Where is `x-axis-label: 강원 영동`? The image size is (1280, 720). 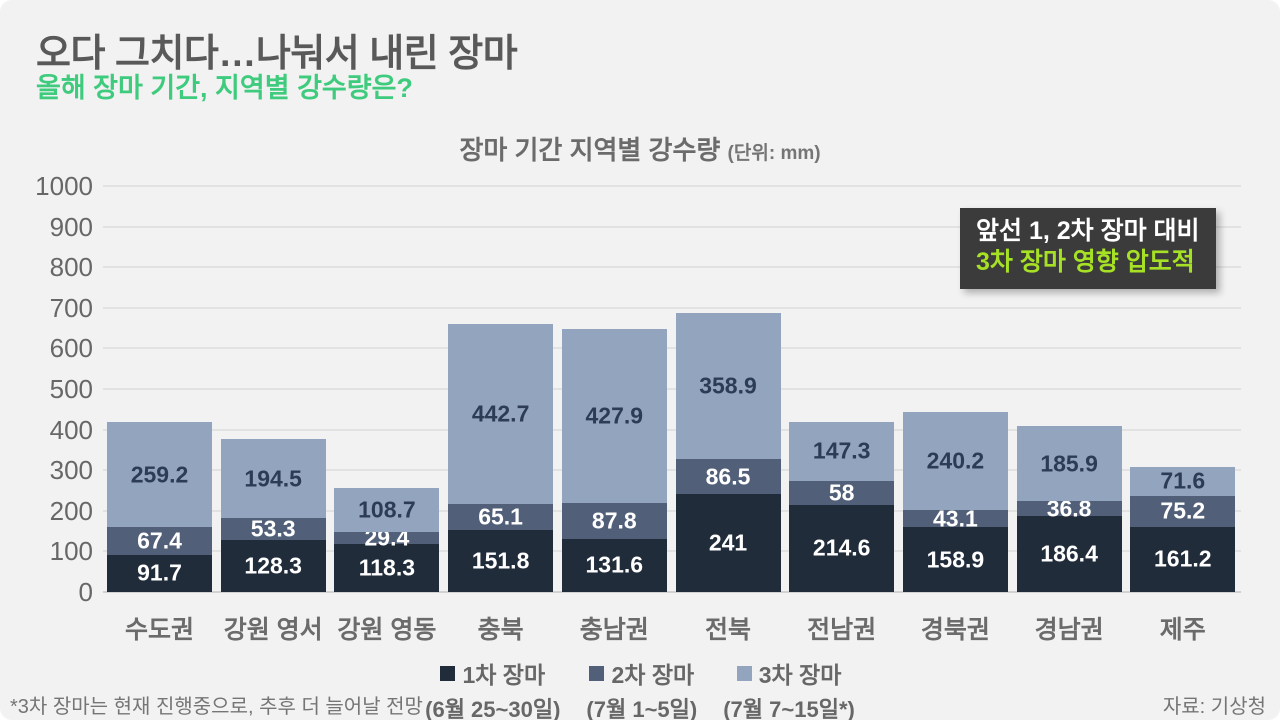 x-axis-label: 강원 영동 is located at coordinates (387, 630).